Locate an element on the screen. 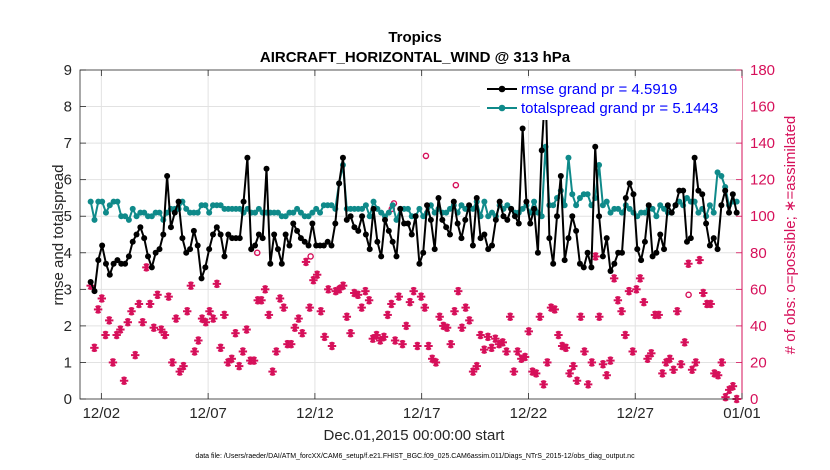 The image size is (830, 470). y-right-tick-label: 140 is located at coordinates (762, 143).